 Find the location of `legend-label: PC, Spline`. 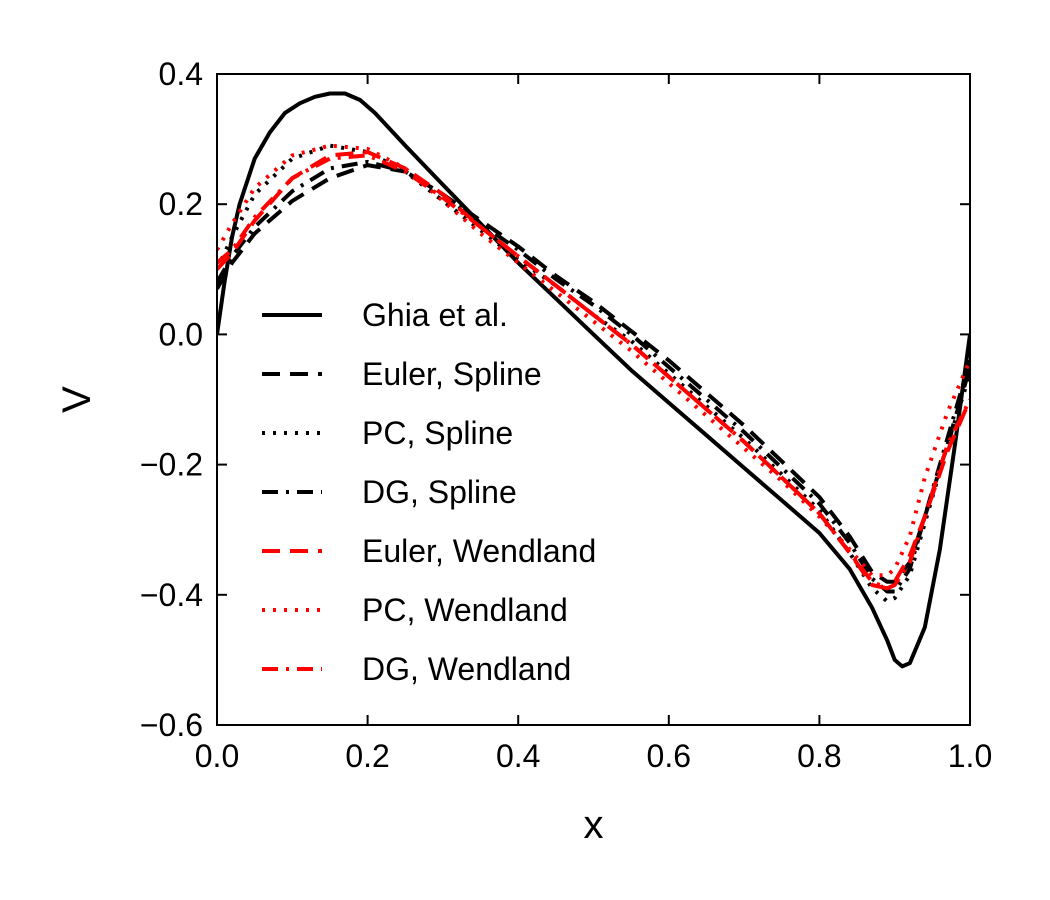

legend-label: PC, Spline is located at coordinates (437, 433).